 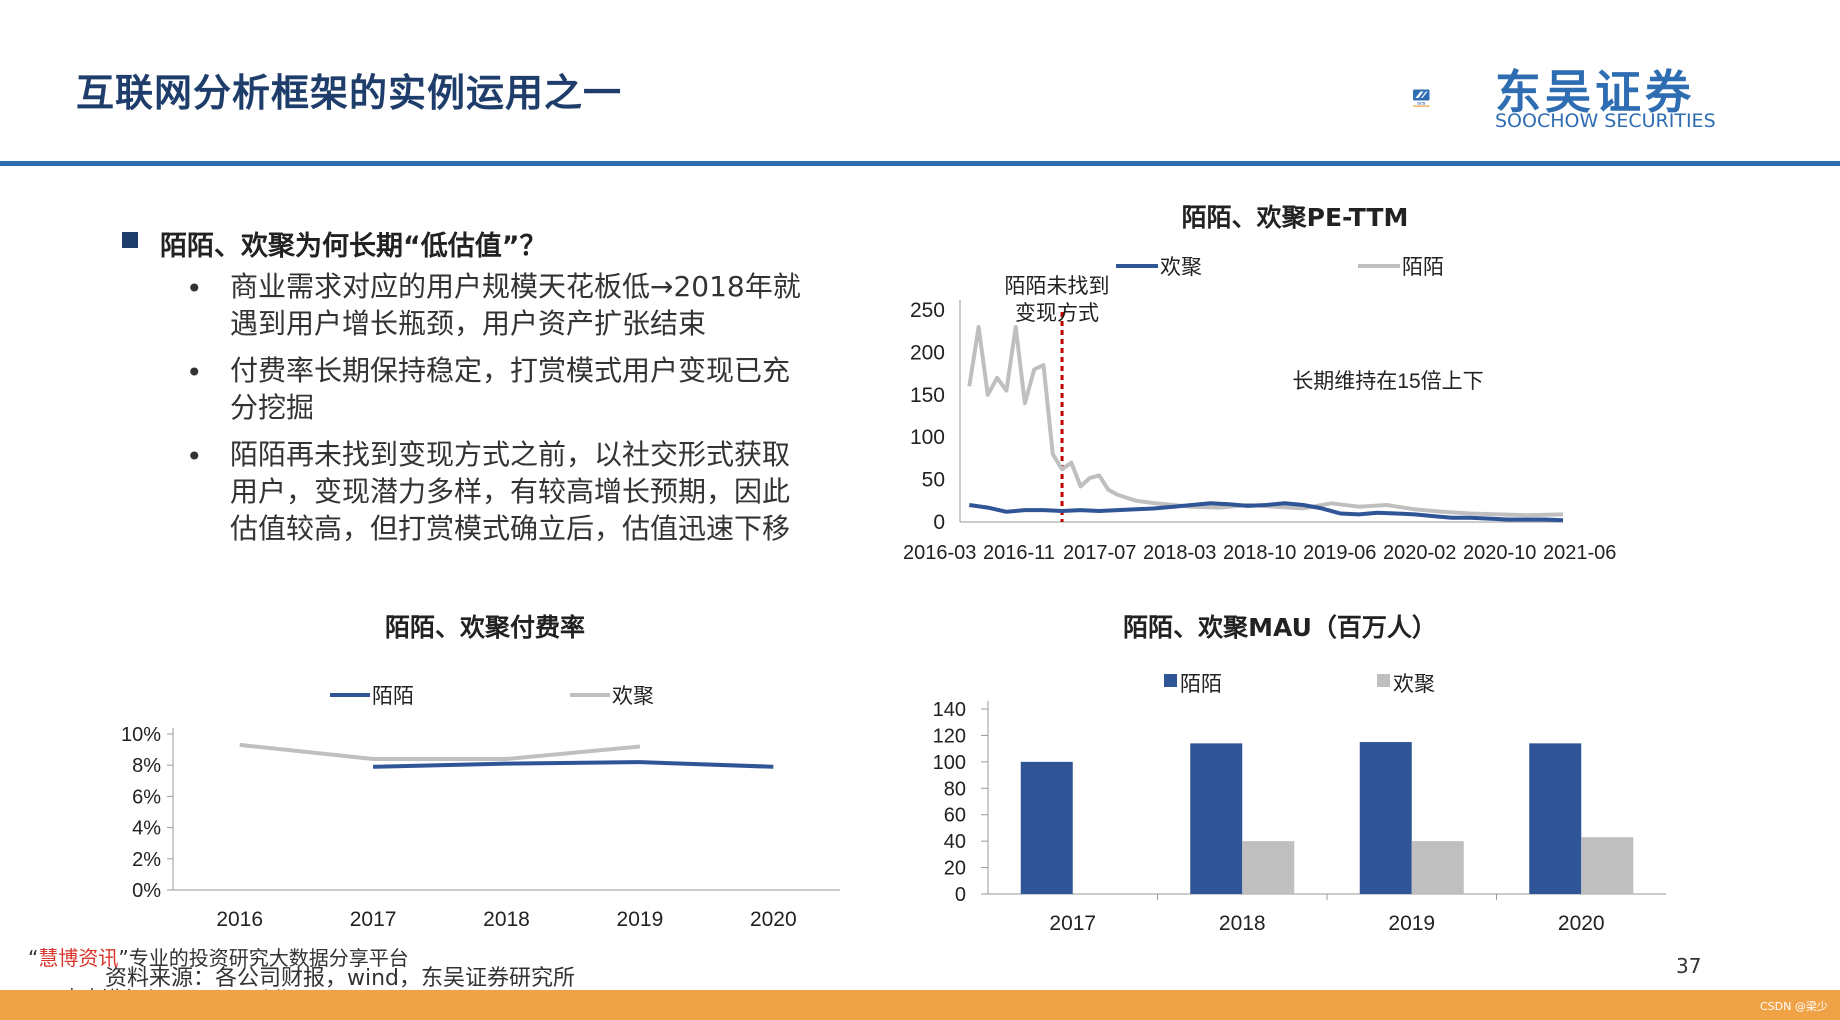 I want to click on payrate-axes: 0% 2% 4% 6% 8% 10% 2016 2017 2018 2019 2020, so click(x=480, y=827).